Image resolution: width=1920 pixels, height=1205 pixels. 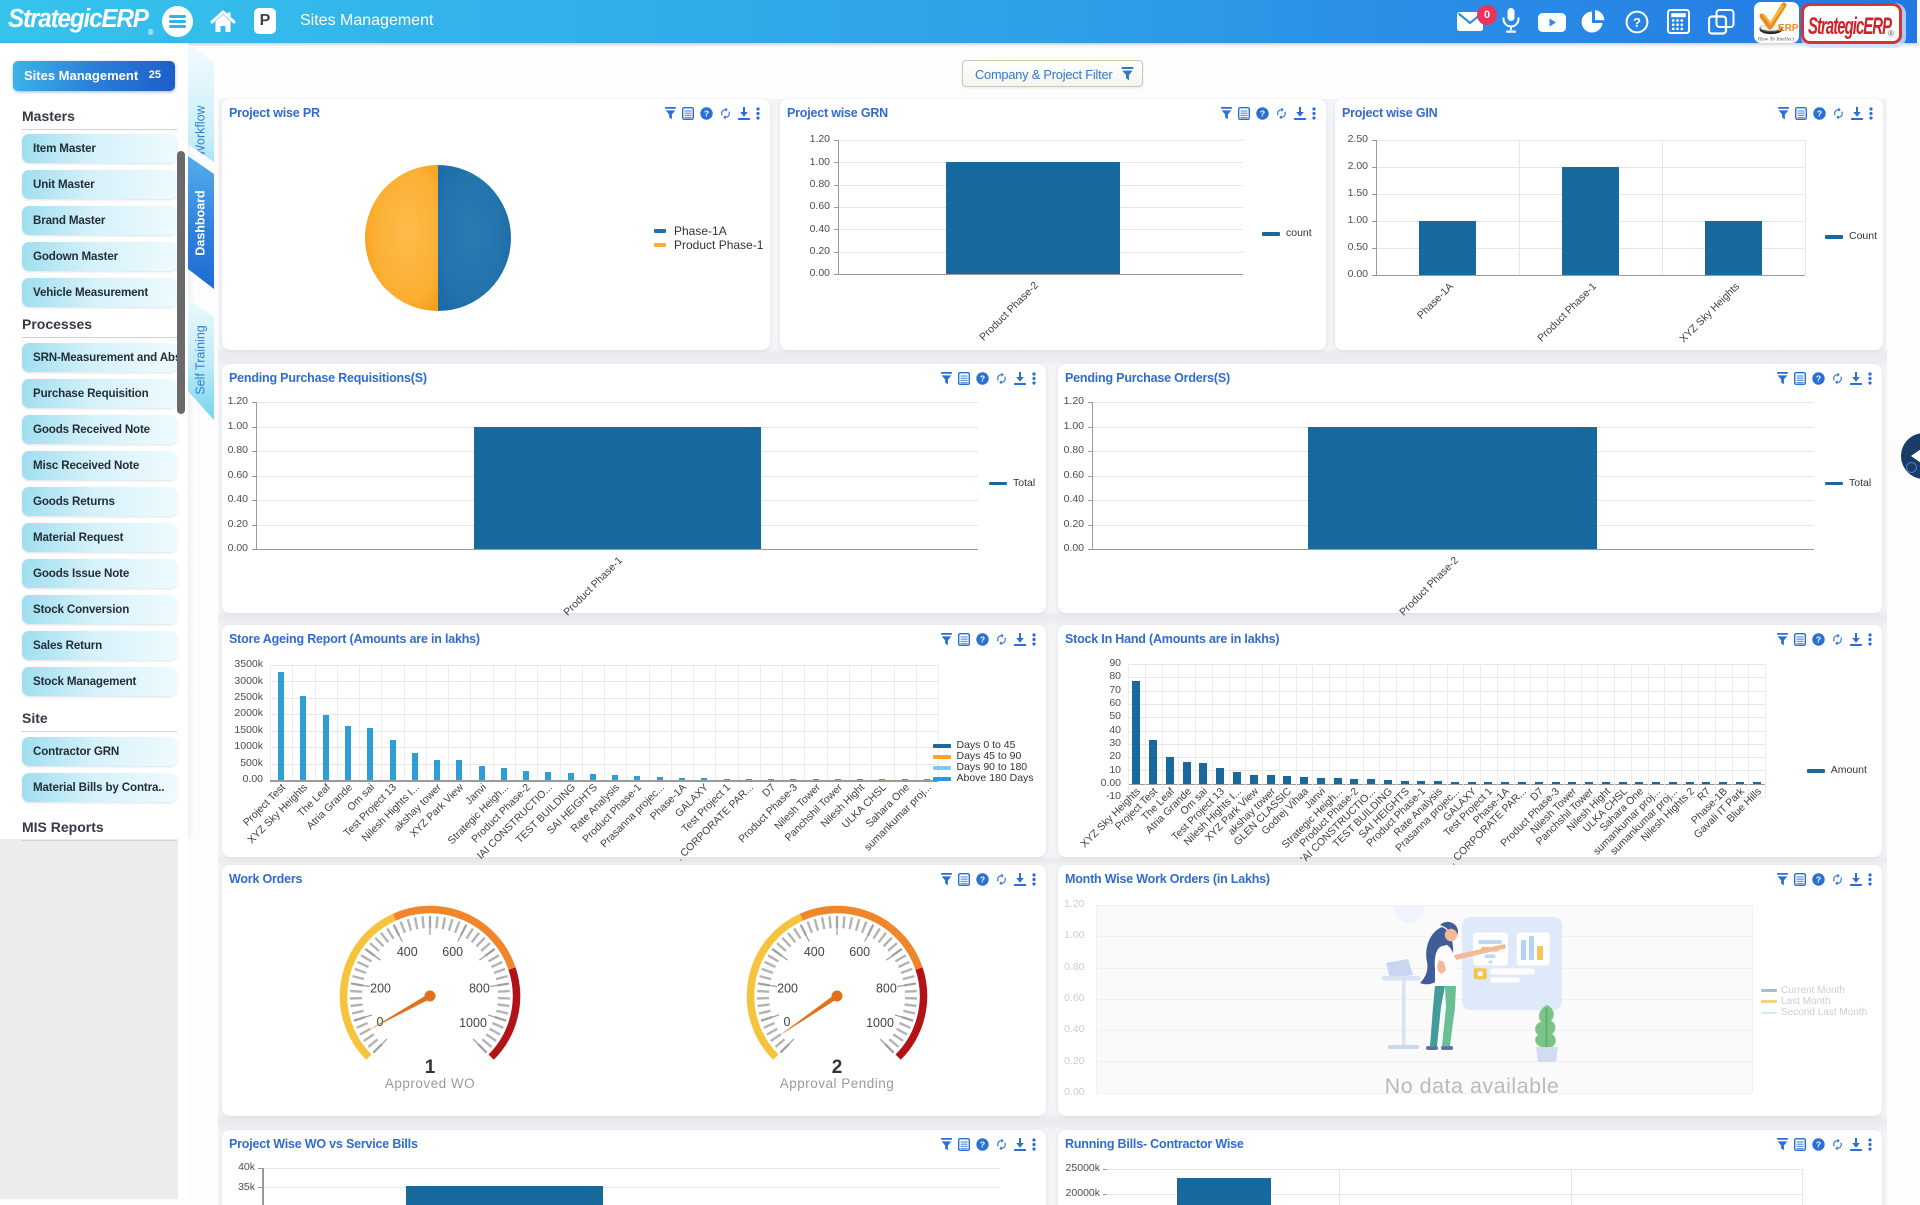 What do you see at coordinates (1788, 28) in the screenshot?
I see `svg-text: ERP` at bounding box center [1788, 28].